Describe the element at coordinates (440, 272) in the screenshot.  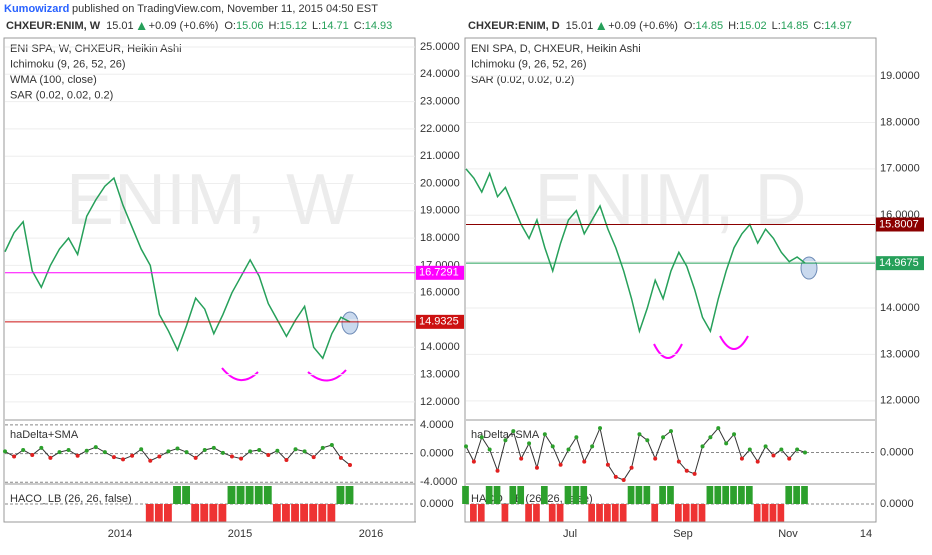
I see `price-tag` at that location.